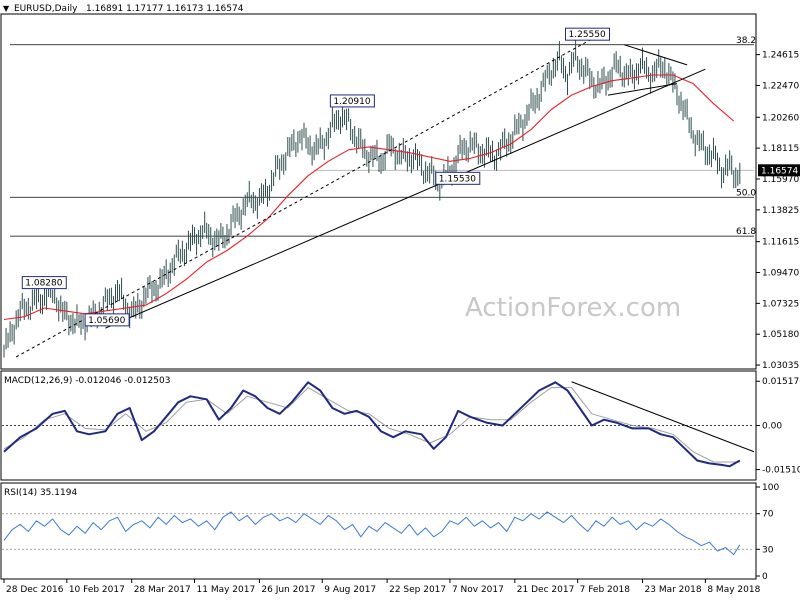 The image size is (800, 600). What do you see at coordinates (288, 590) in the screenshot?
I see `x-axis-tick-label: 26 Jun 2017` at bounding box center [288, 590].